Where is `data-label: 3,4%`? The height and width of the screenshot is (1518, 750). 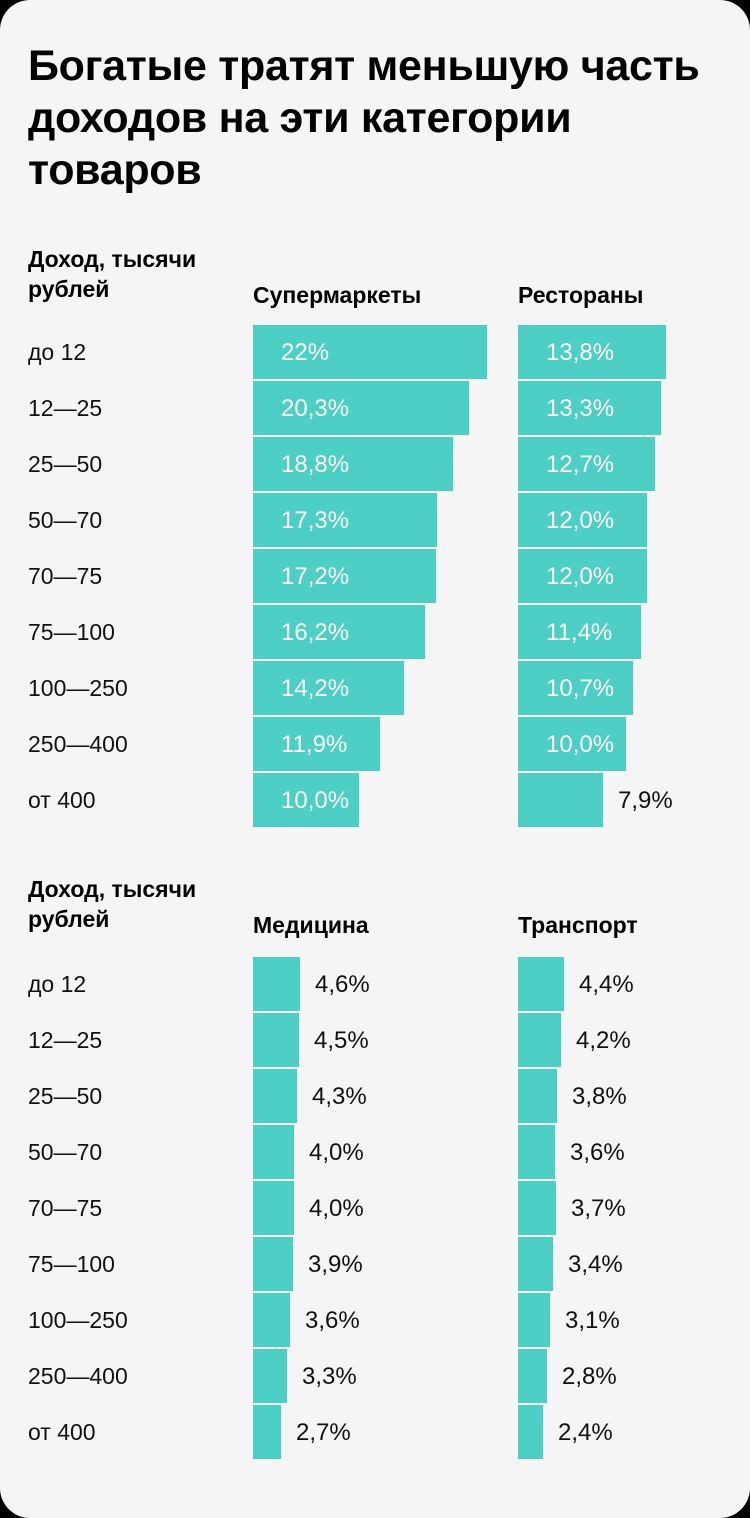
data-label: 3,4% is located at coordinates (595, 1264).